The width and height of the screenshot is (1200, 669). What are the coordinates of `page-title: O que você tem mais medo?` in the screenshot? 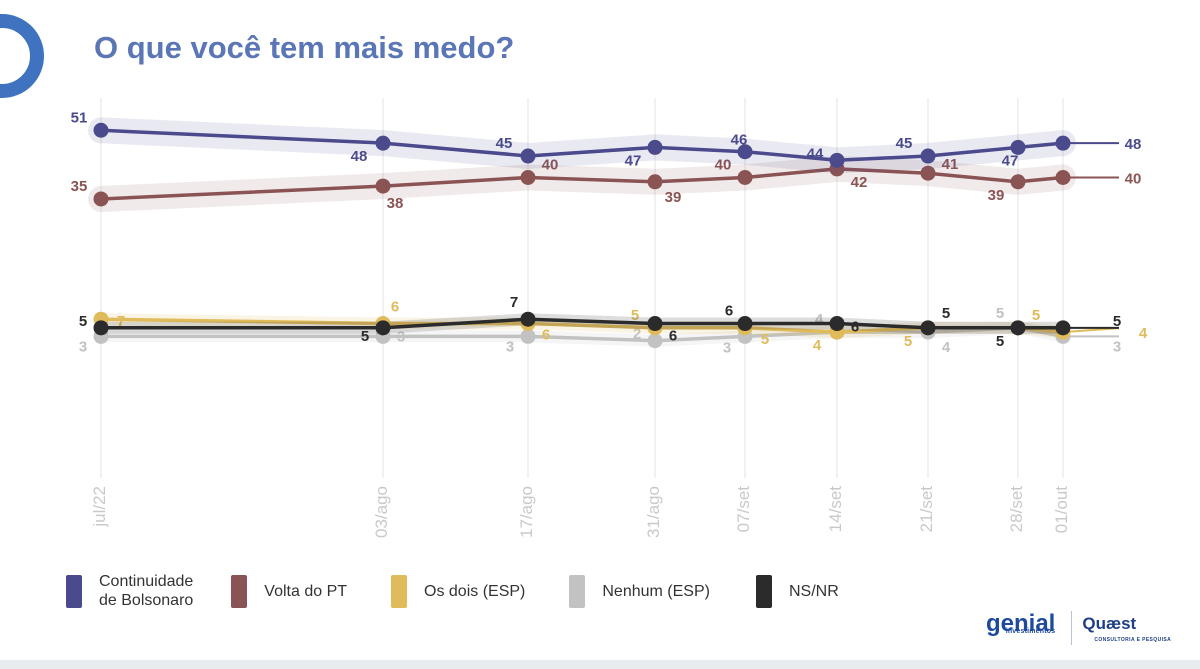 It's located at (304, 47).